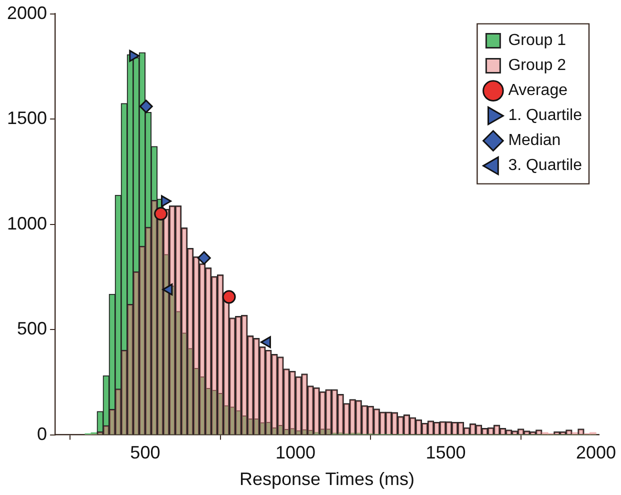 Image resolution: width=621 pixels, height=495 pixels. I want to click on legend-label: Average, so click(538, 91).